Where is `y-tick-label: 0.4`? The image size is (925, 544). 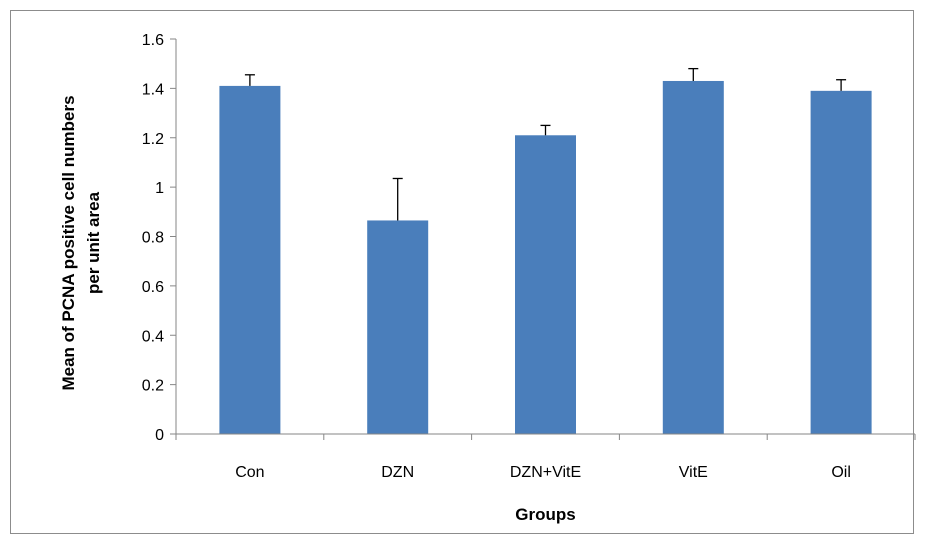 y-tick-label: 0.4 is located at coordinates (153, 336).